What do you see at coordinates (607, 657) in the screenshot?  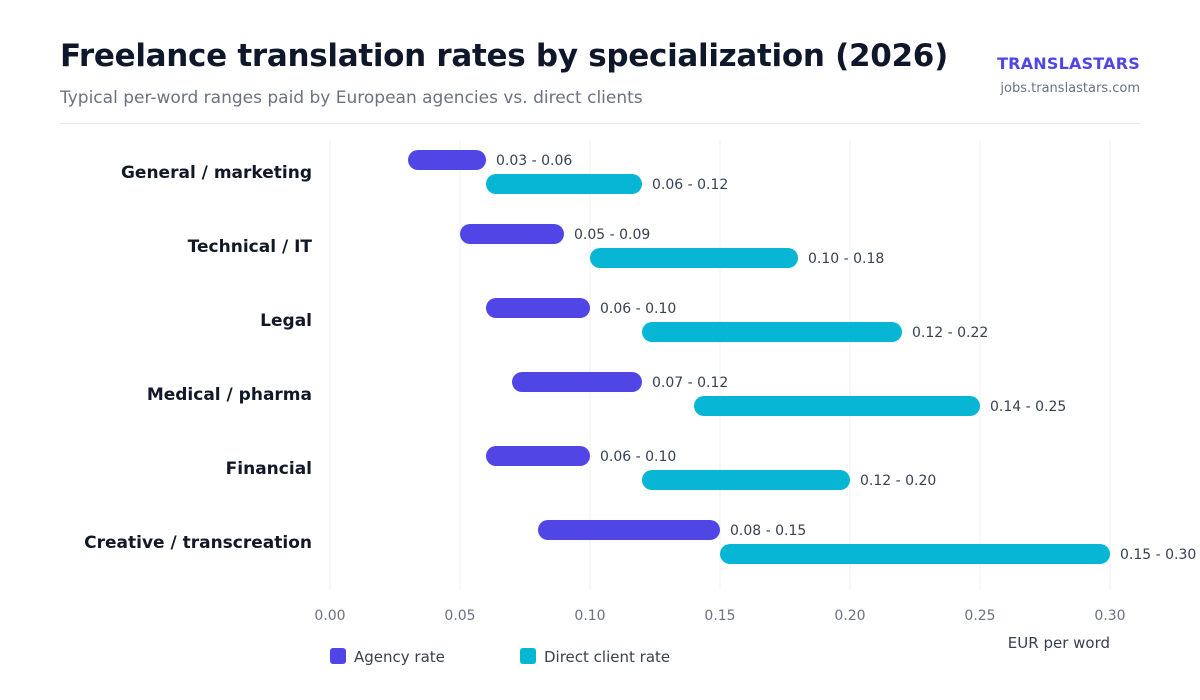 I see `legend-label: Direct client rate` at bounding box center [607, 657].